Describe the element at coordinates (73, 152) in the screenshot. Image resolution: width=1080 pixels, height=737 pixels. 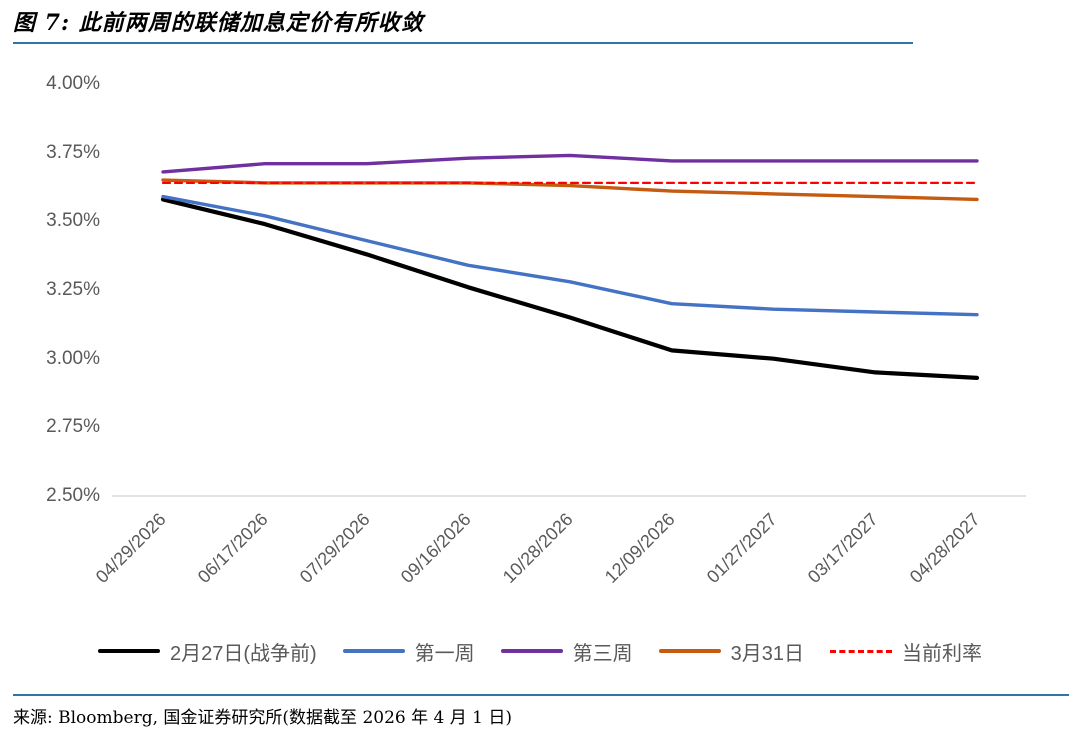
I see `y-axis-tick-label: 3.75%` at that location.